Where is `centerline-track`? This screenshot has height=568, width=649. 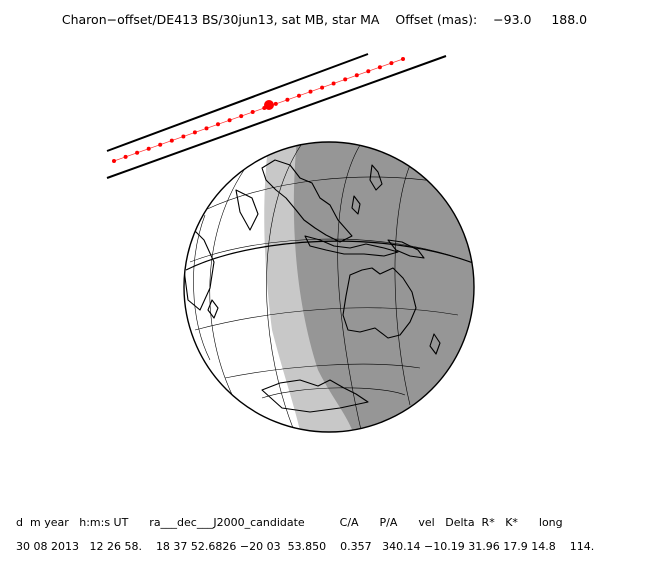
centerline-track is located at coordinates (258, 110).